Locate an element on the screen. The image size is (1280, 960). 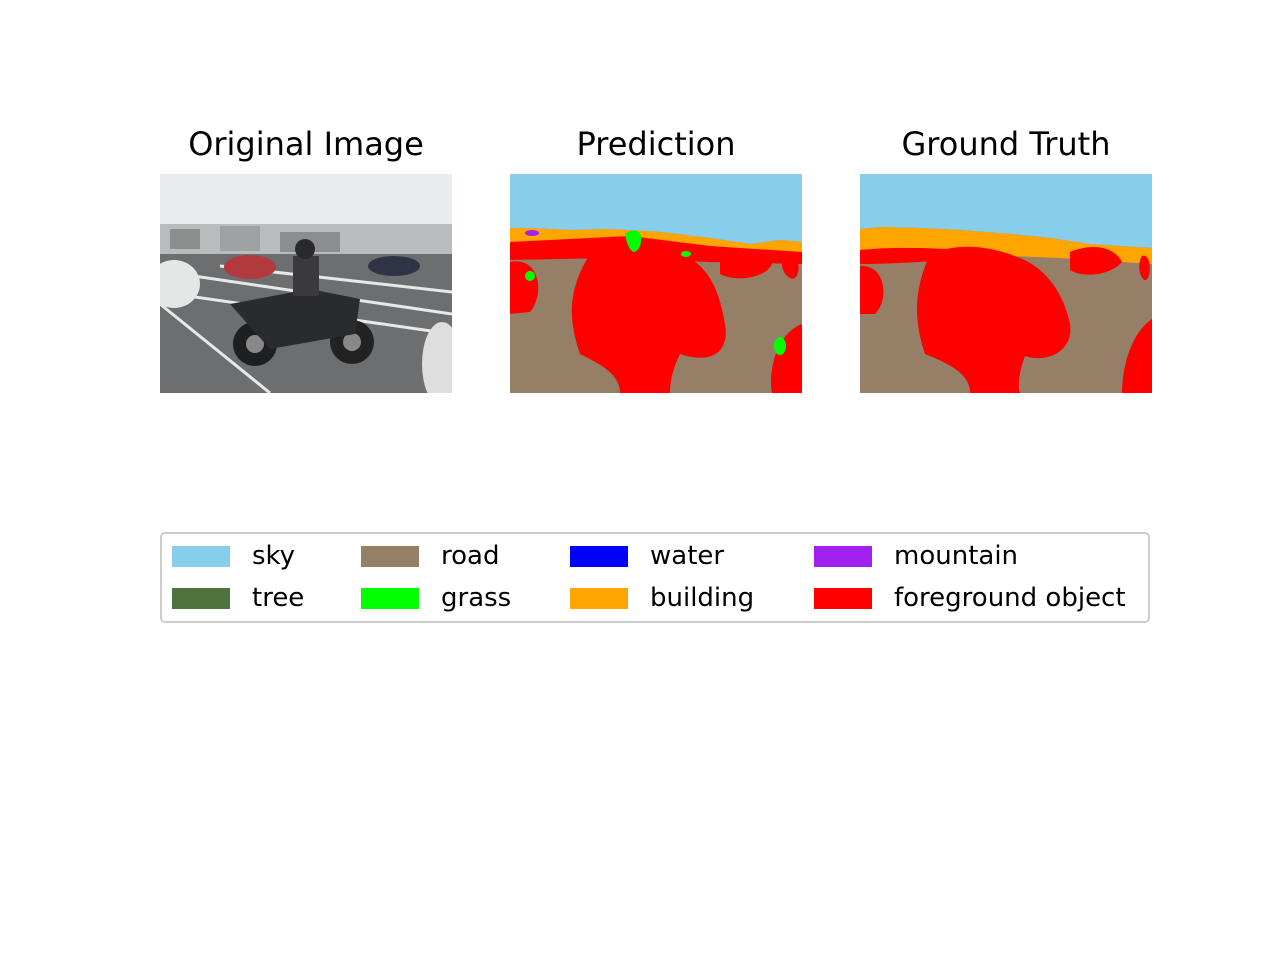
legend-item-foreground-object: foreground object is located at coordinates (970, 598).